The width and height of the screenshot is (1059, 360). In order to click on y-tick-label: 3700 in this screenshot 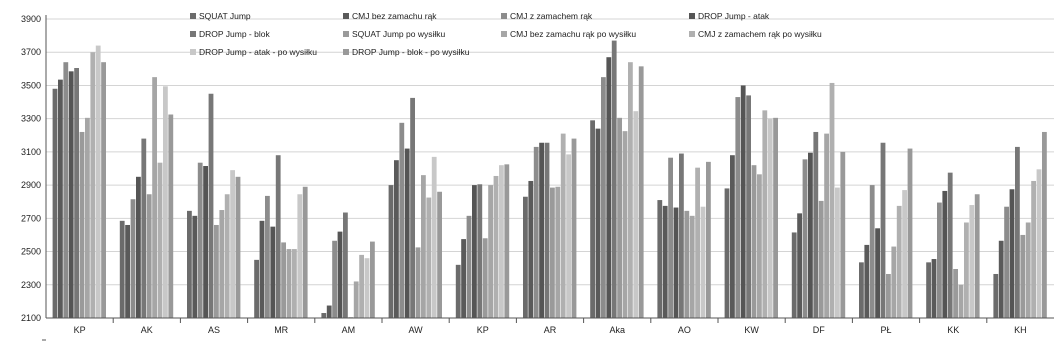, I will do `click(31, 52)`.